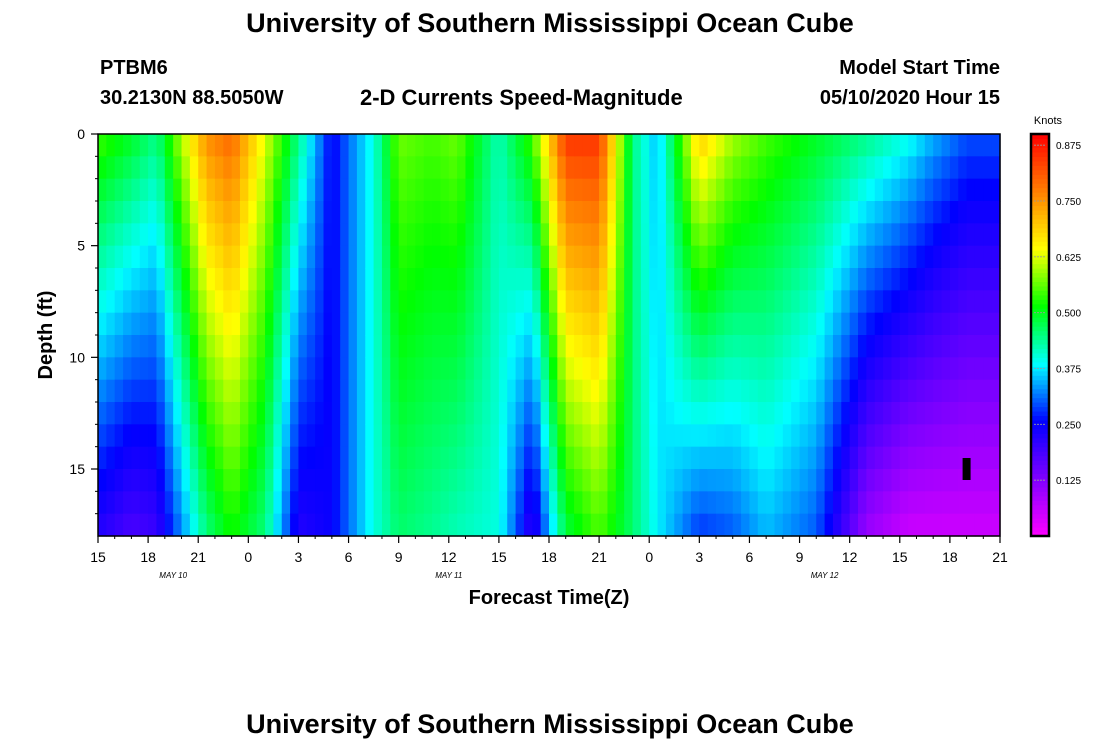 Image resolution: width=1100 pixels, height=750 pixels. Describe the element at coordinates (1068, 314) in the screenshot. I see `colorbar-tick-label: 0.500` at that location.